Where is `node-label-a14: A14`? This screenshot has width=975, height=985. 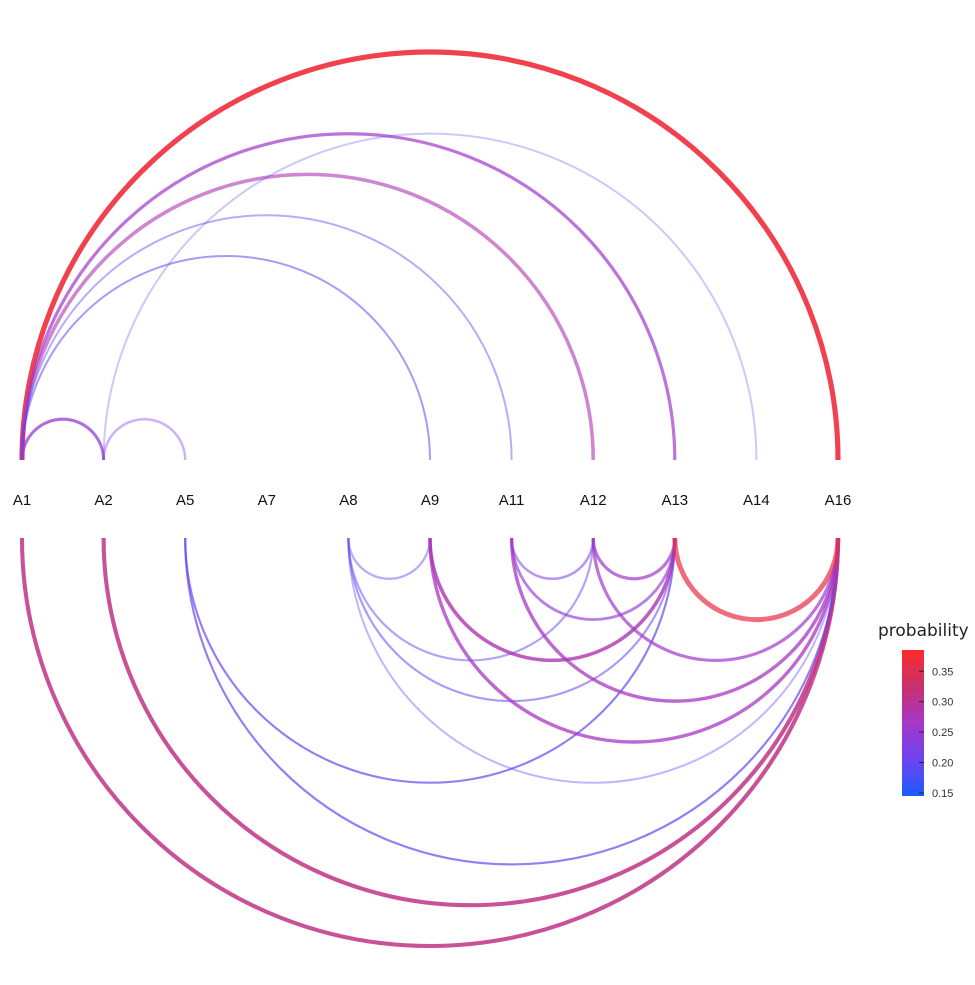 node-label-a14: A14 is located at coordinates (756, 500).